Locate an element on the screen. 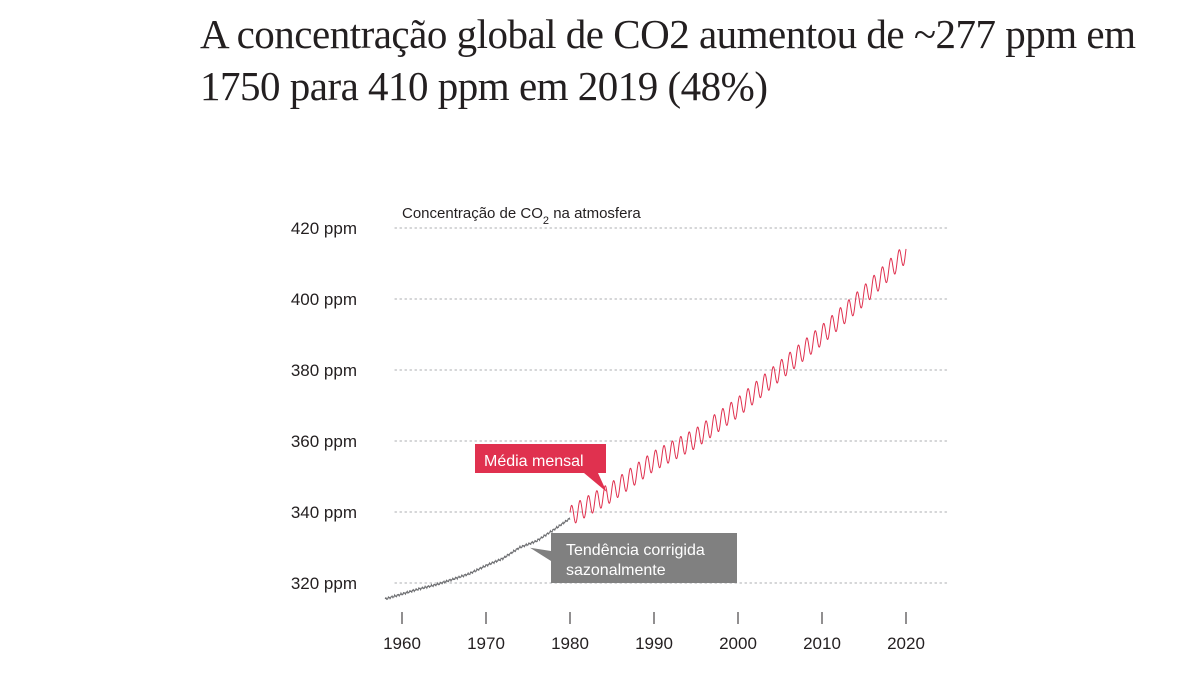 The width and height of the screenshot is (1200, 675). x-tick-label: 2000 is located at coordinates (738, 643).